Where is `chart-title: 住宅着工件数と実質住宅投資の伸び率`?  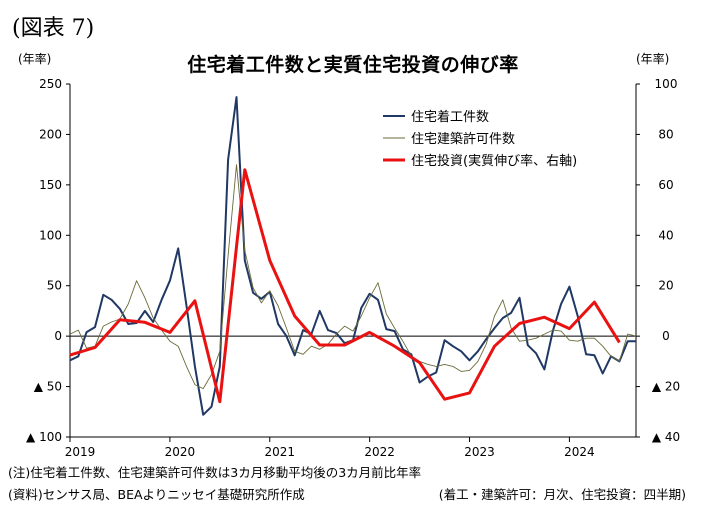
chart-title: 住宅着工件数と実質住宅投資の伸び率 is located at coordinates (353, 65).